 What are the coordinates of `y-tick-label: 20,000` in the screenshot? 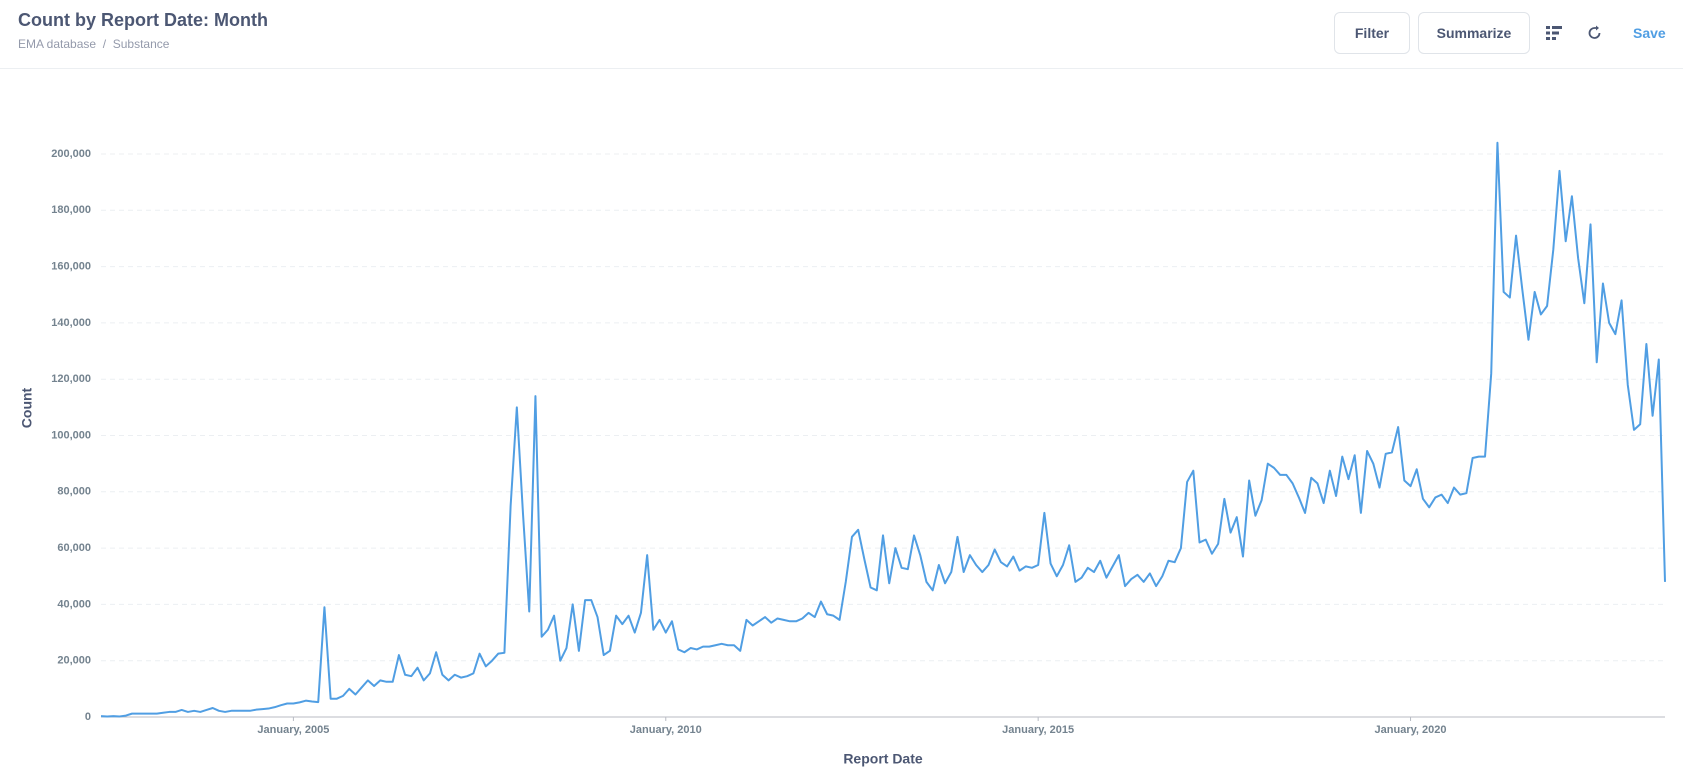 It's located at (74, 661).